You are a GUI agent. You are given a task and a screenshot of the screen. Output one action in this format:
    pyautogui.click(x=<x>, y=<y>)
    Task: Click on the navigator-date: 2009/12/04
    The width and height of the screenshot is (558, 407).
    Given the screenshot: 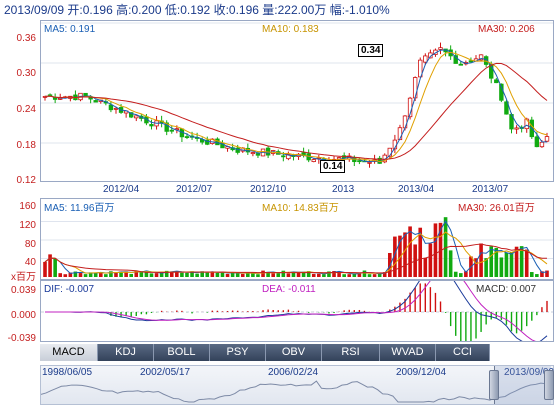 What is the action you would take?
    pyautogui.click(x=421, y=372)
    